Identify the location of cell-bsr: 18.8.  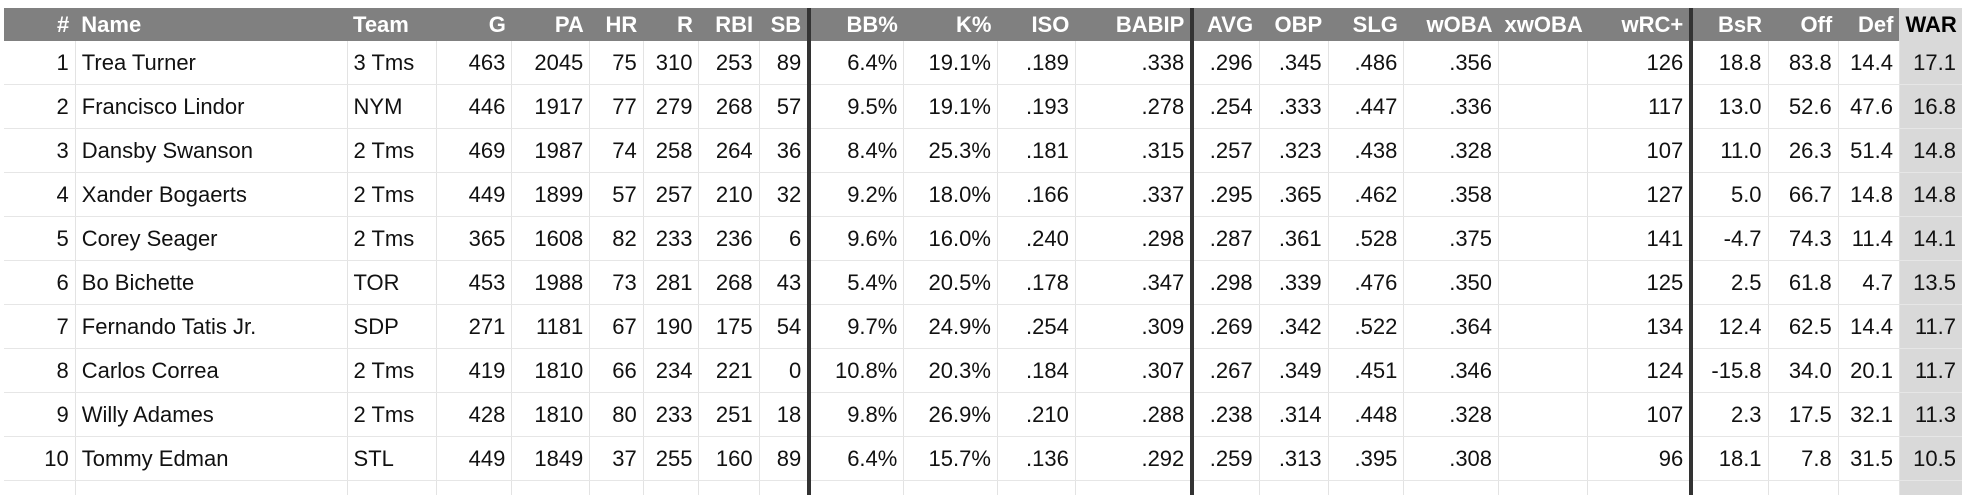
(1730, 63).